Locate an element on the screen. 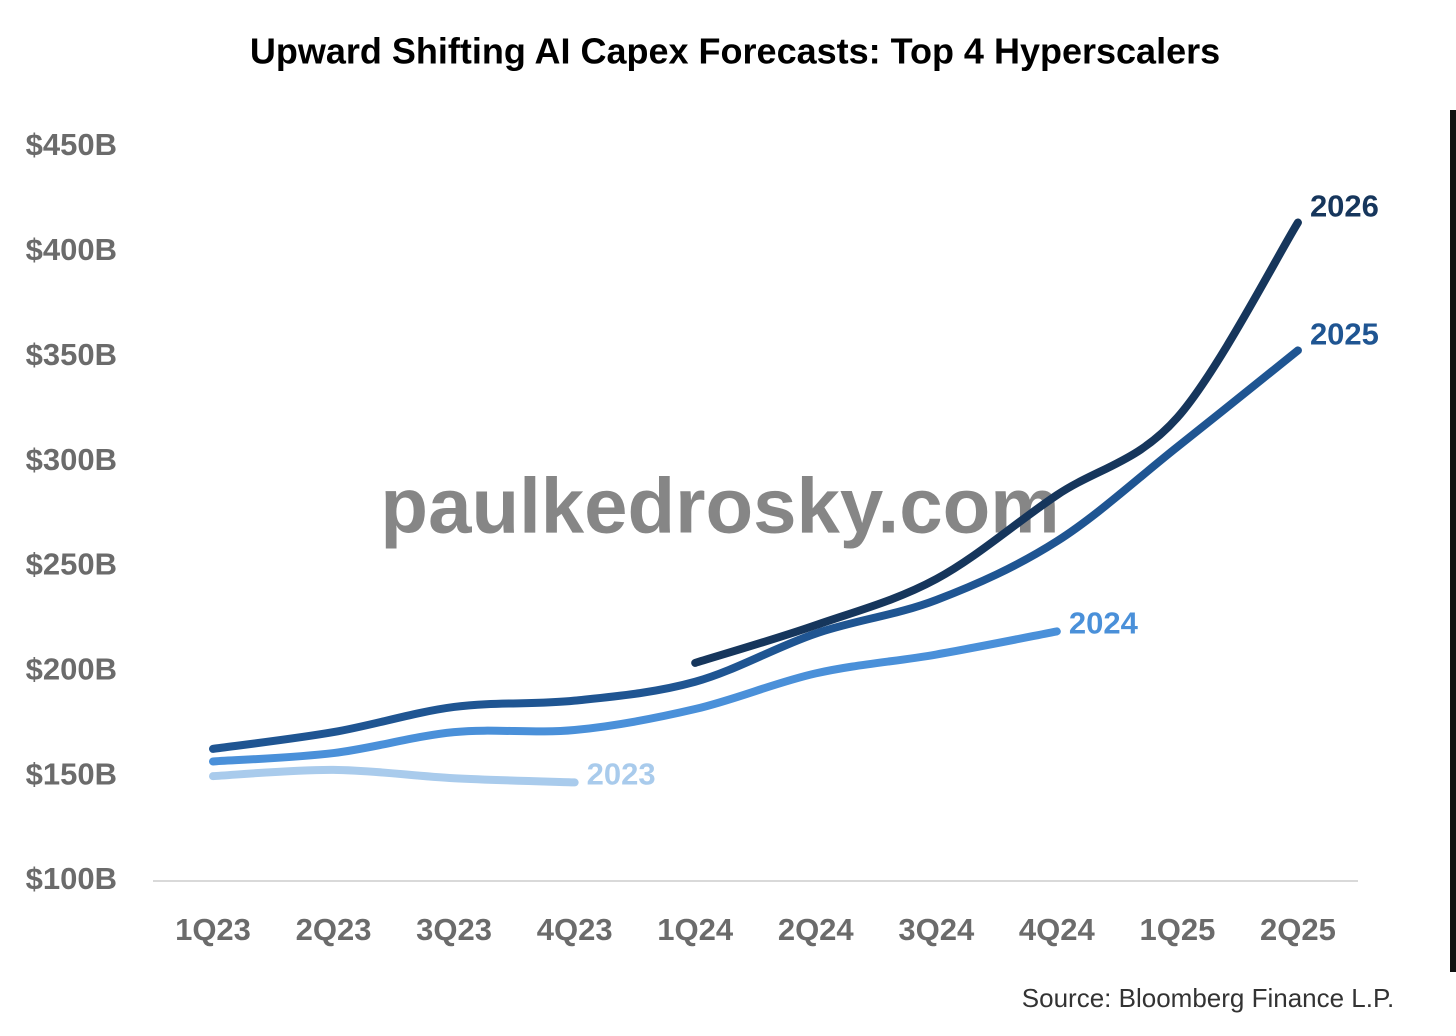 The height and width of the screenshot is (1036, 1456). series-label: 2026 is located at coordinates (1344, 206).